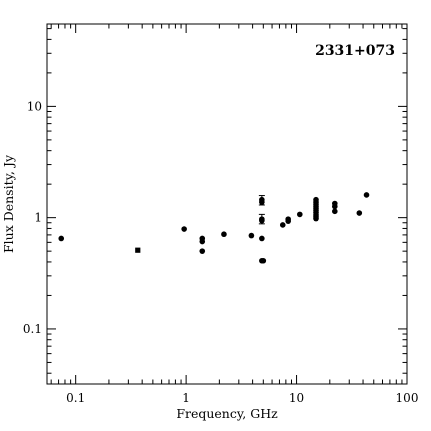  I want to click on y-tick-label: 1, so click(38, 218).